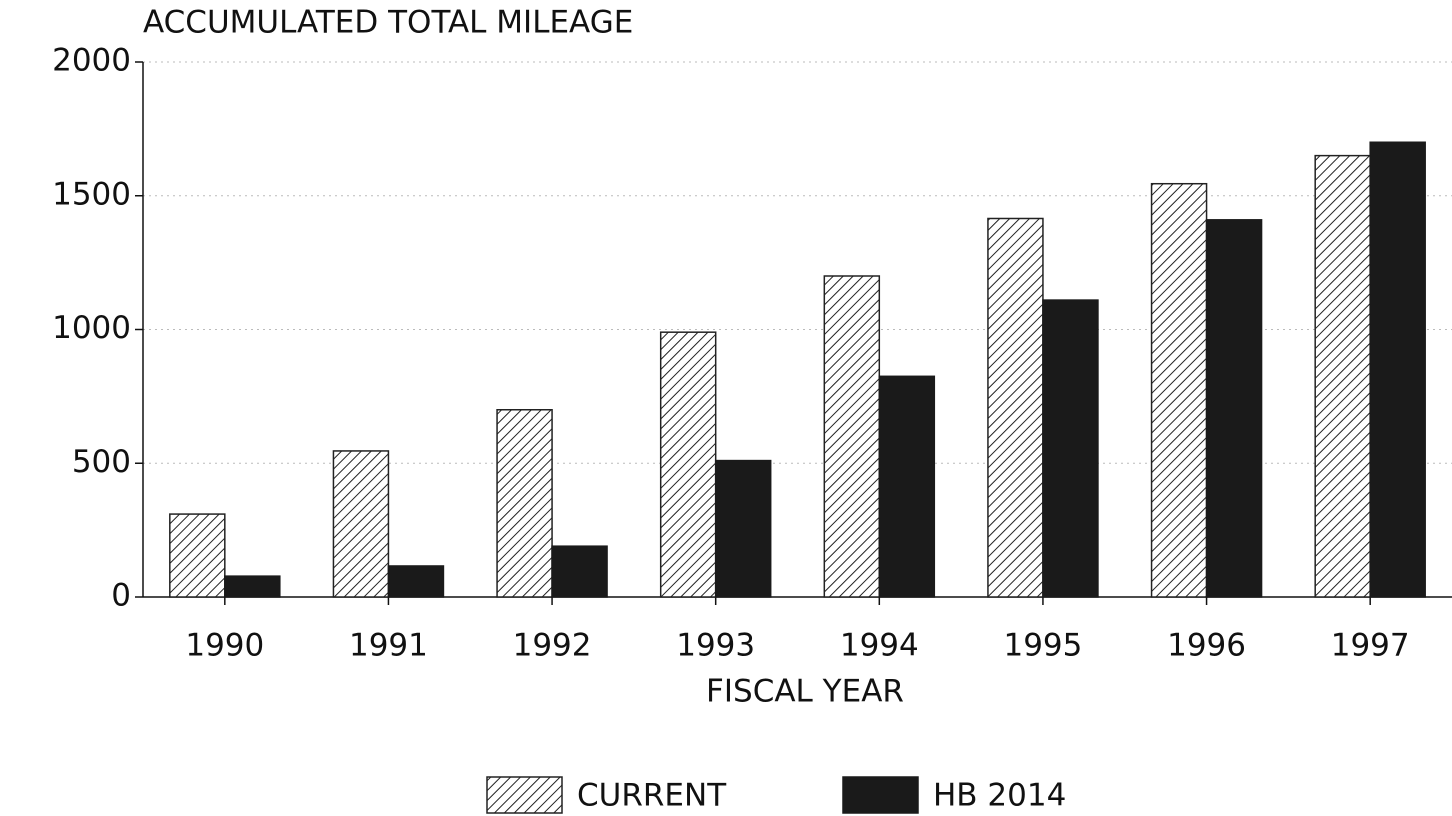 Image resolution: width=1452 pixels, height=816 pixels. Describe the element at coordinates (552, 646) in the screenshot. I see `x-tick-label: 1992` at that location.